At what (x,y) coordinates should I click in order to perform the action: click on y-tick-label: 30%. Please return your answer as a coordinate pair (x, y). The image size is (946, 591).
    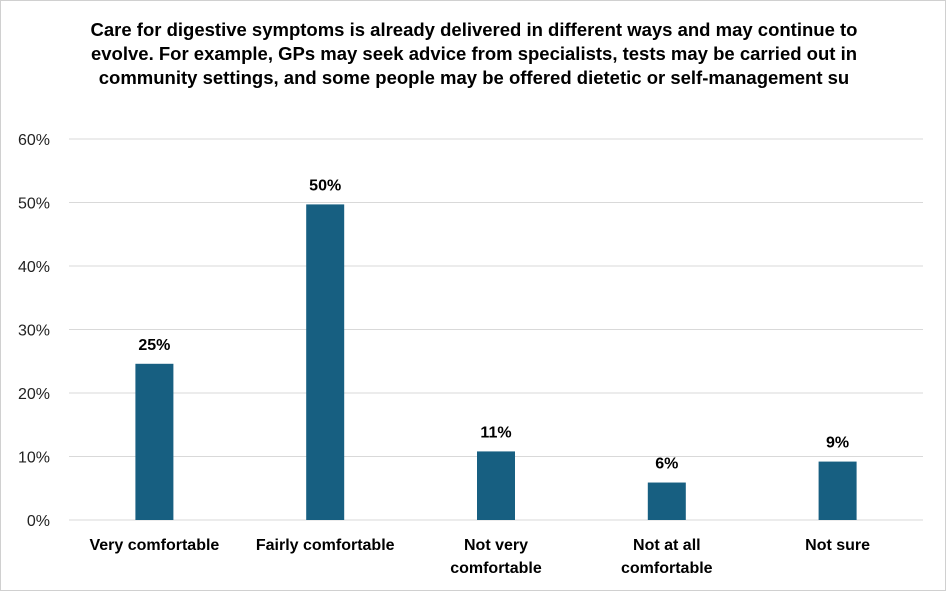
    Looking at the image, I should click on (34, 331).